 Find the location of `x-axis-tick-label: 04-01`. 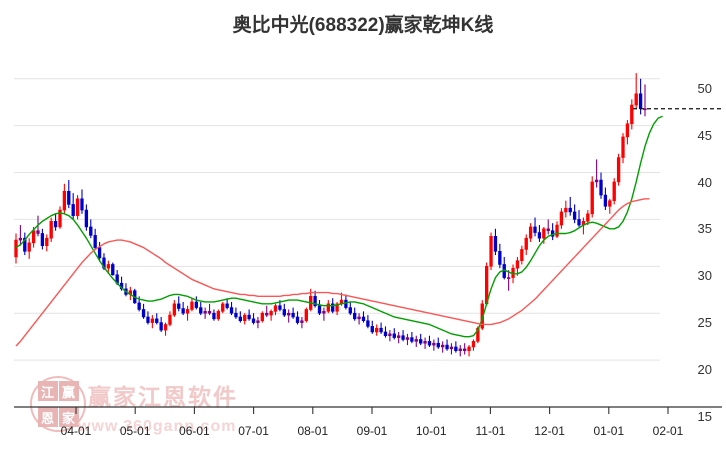

x-axis-tick-label: 04-01 is located at coordinates (76, 431).